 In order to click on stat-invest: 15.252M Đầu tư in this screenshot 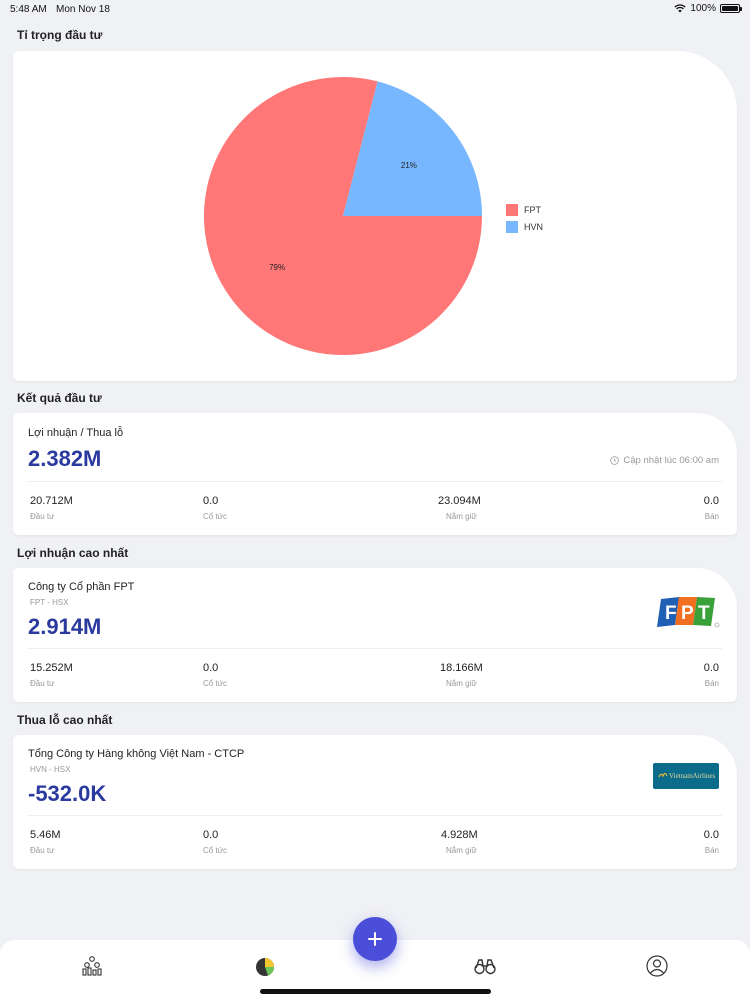, I will do `click(51, 675)`.